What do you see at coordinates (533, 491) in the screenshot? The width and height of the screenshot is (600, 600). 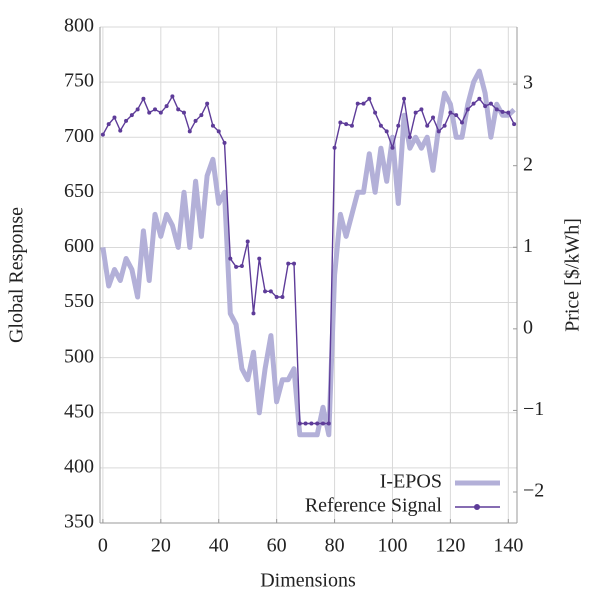 I see `y2-tick-label: −2` at bounding box center [533, 491].